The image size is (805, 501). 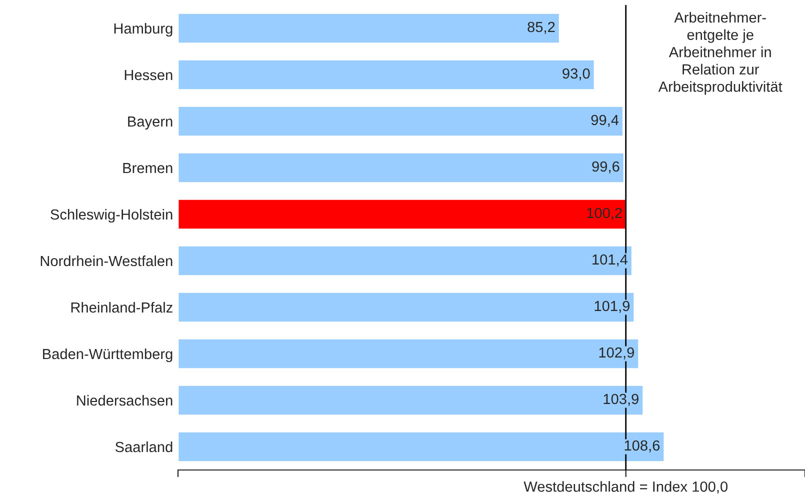 What do you see at coordinates (148, 75) in the screenshot?
I see `y-tick-label: Hessen` at bounding box center [148, 75].